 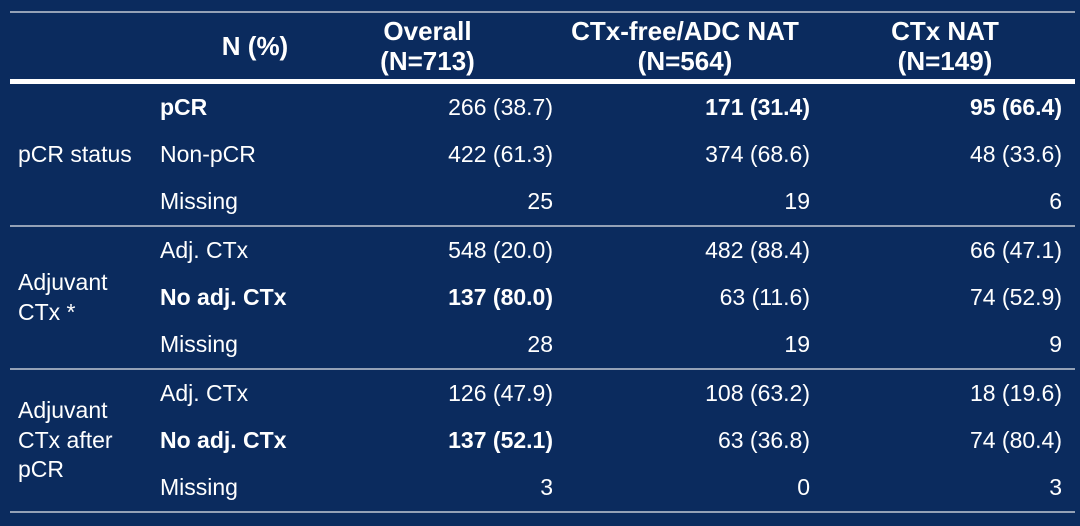 I want to click on header-ctx-nat: CTx NAT (N=149), so click(x=945, y=48).